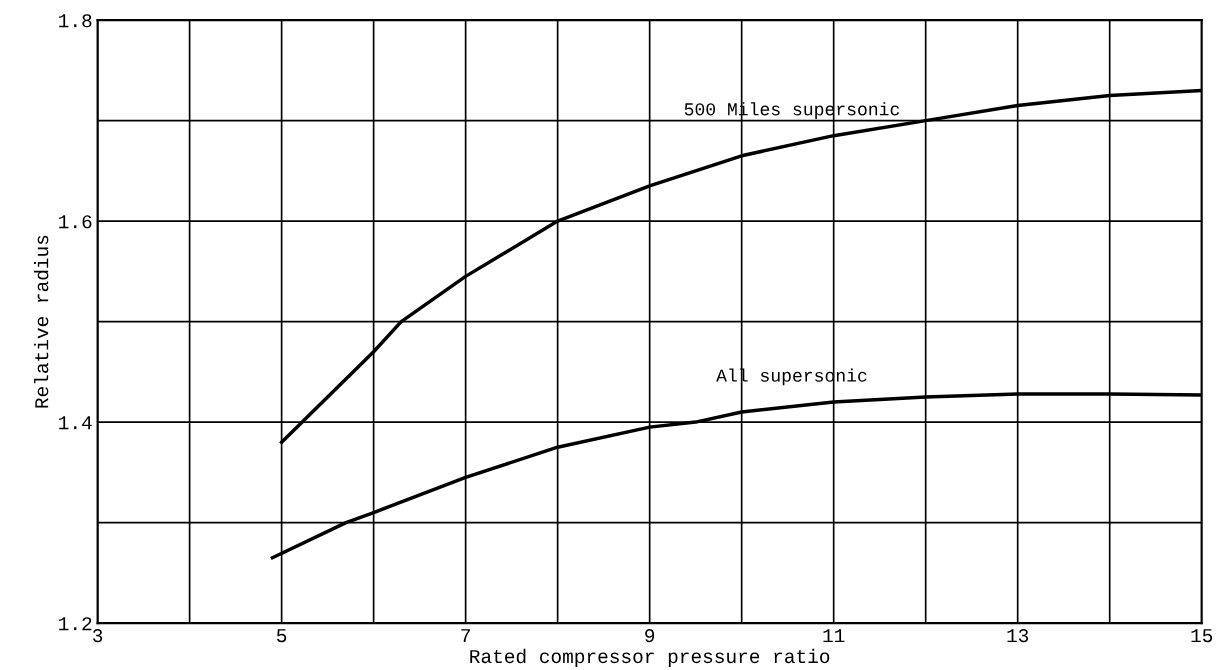 The height and width of the screenshot is (670, 1220). I want to click on x-axis-title: Rated compressor pressure ratio, so click(650, 657).